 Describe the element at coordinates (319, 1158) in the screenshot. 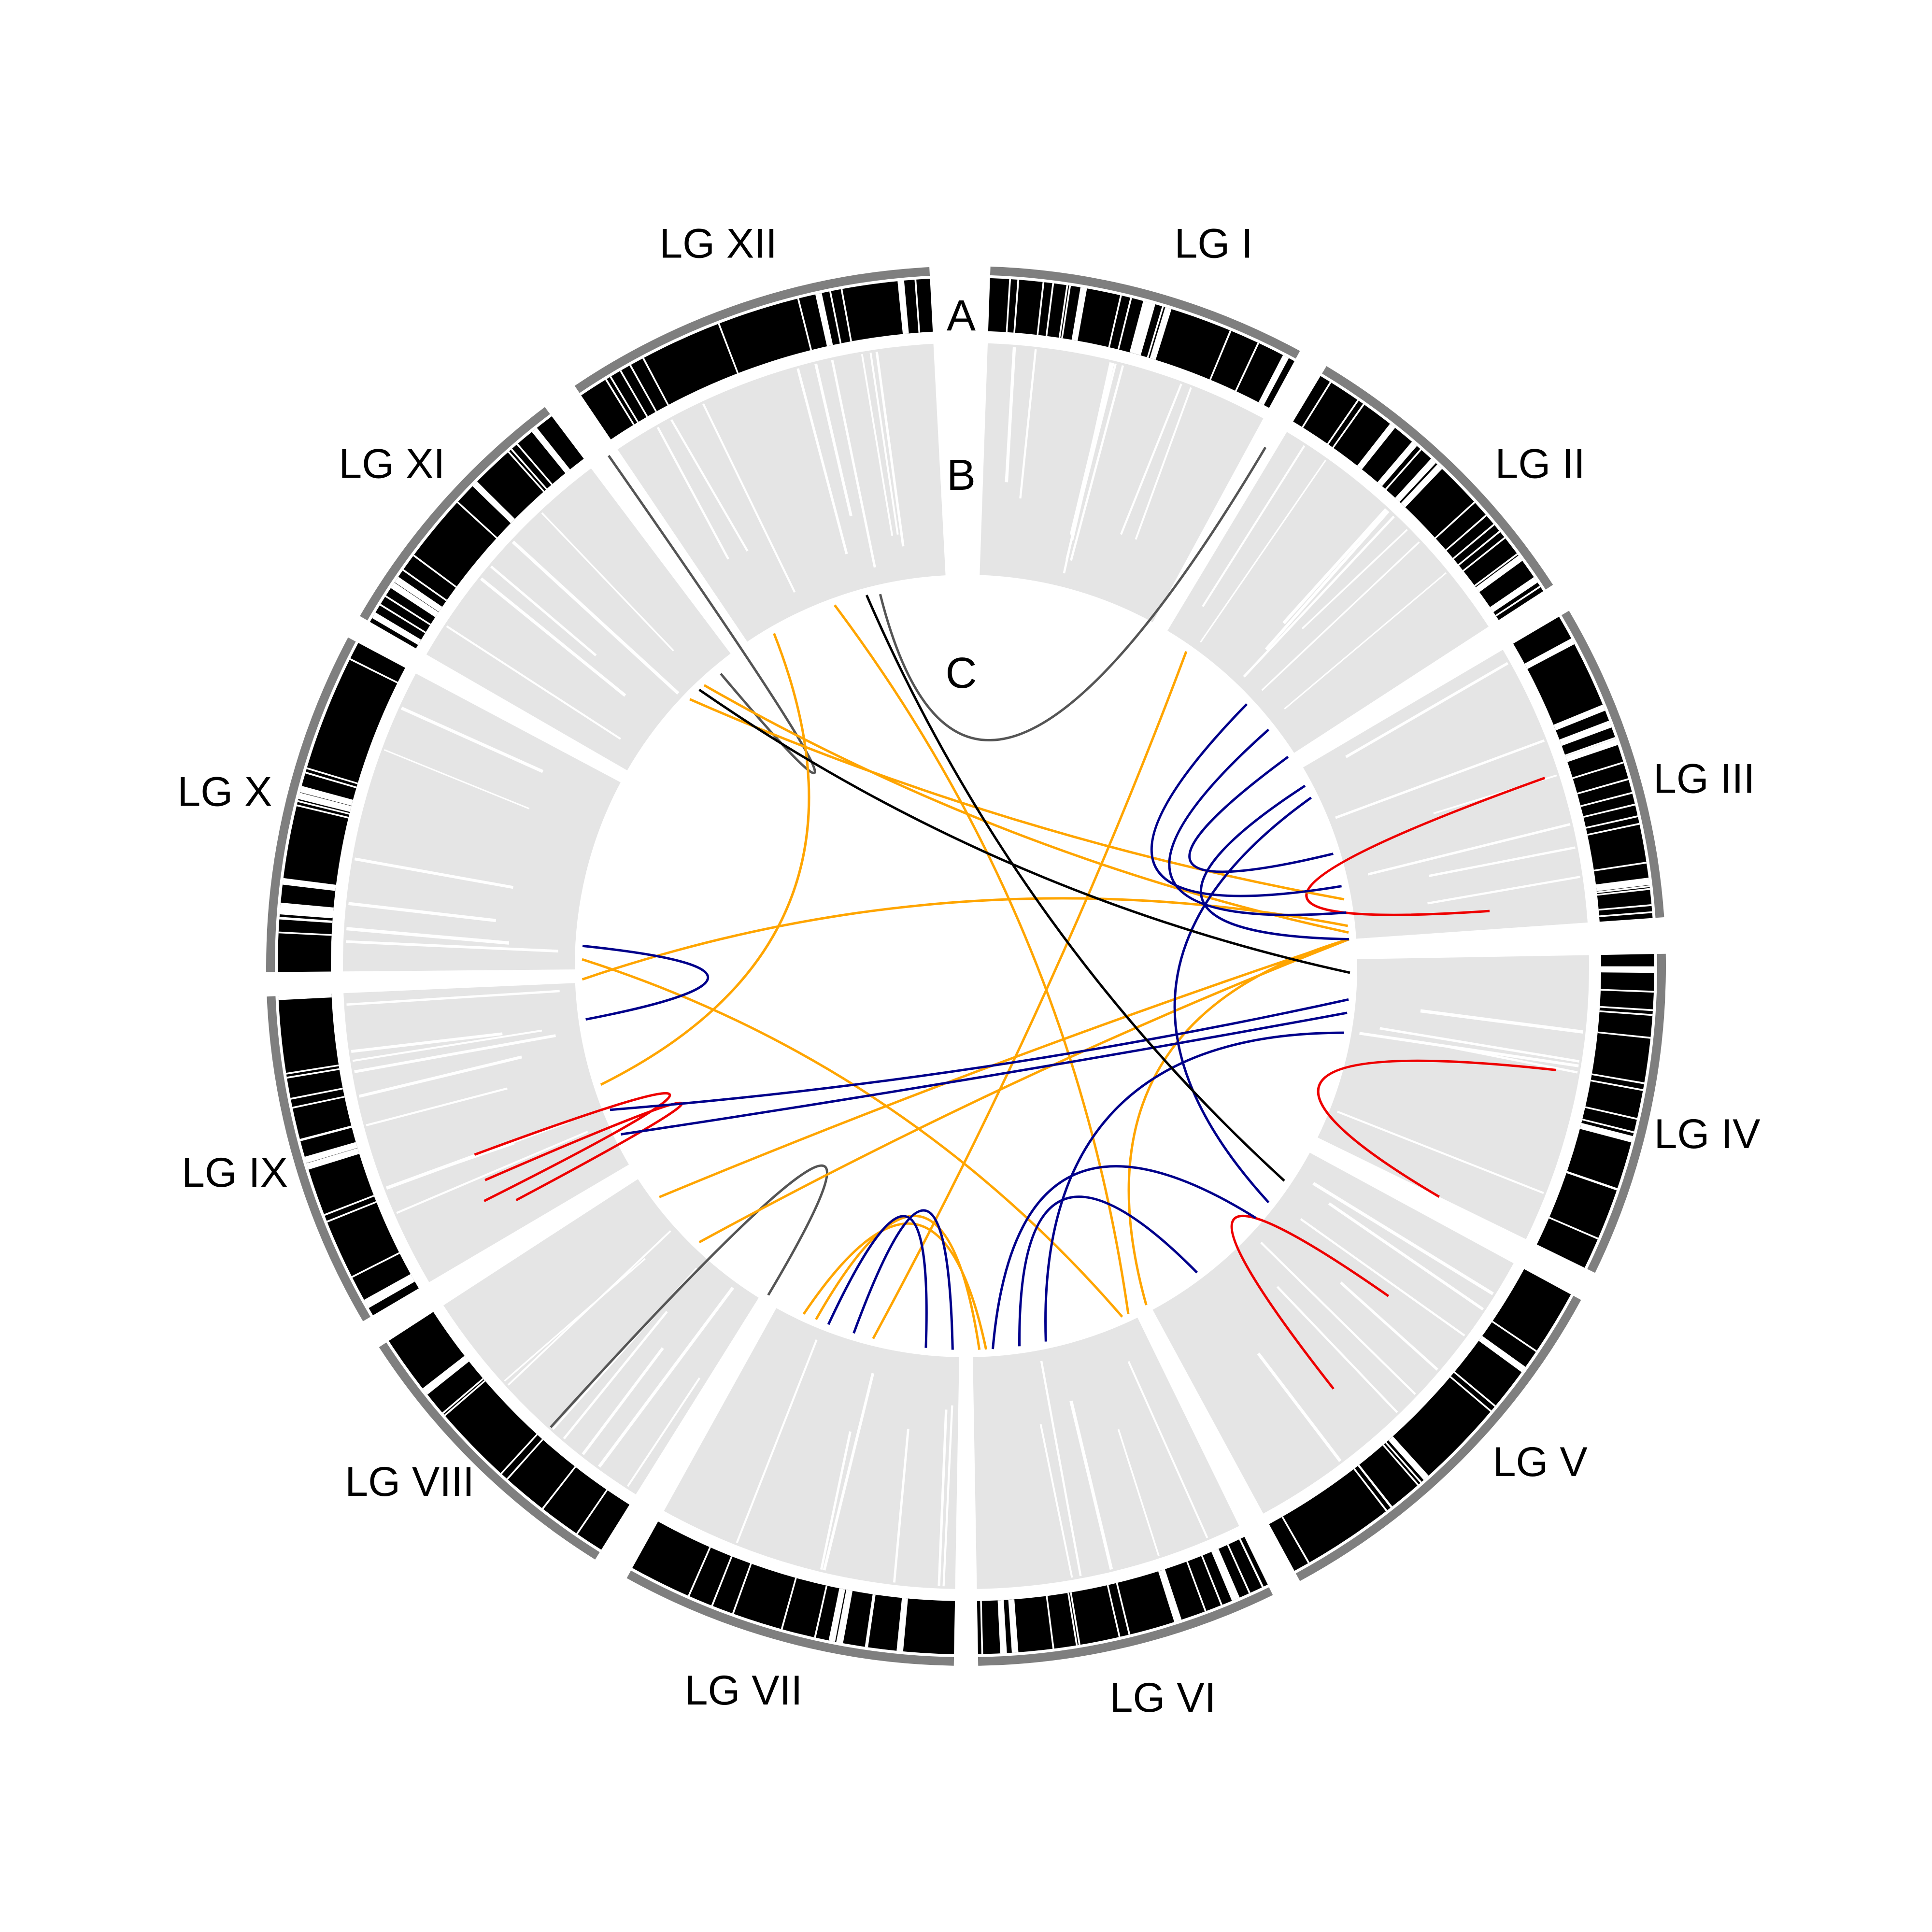

I see `lg9-ideogram-arc` at that location.